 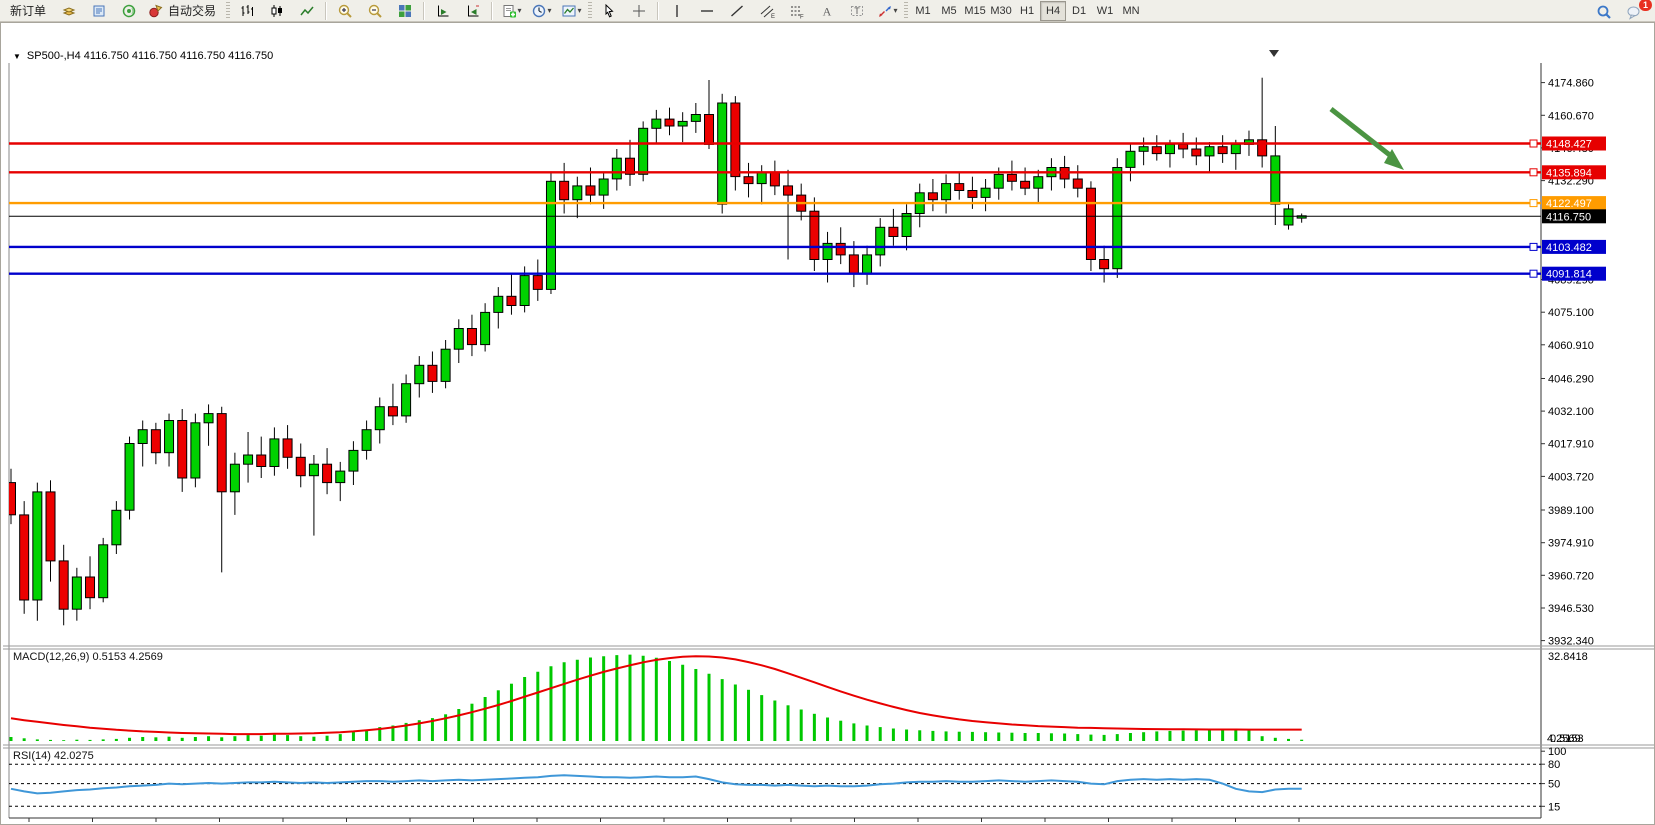 I want to click on timeframe-h4-button: H4, so click(x=1053, y=10).